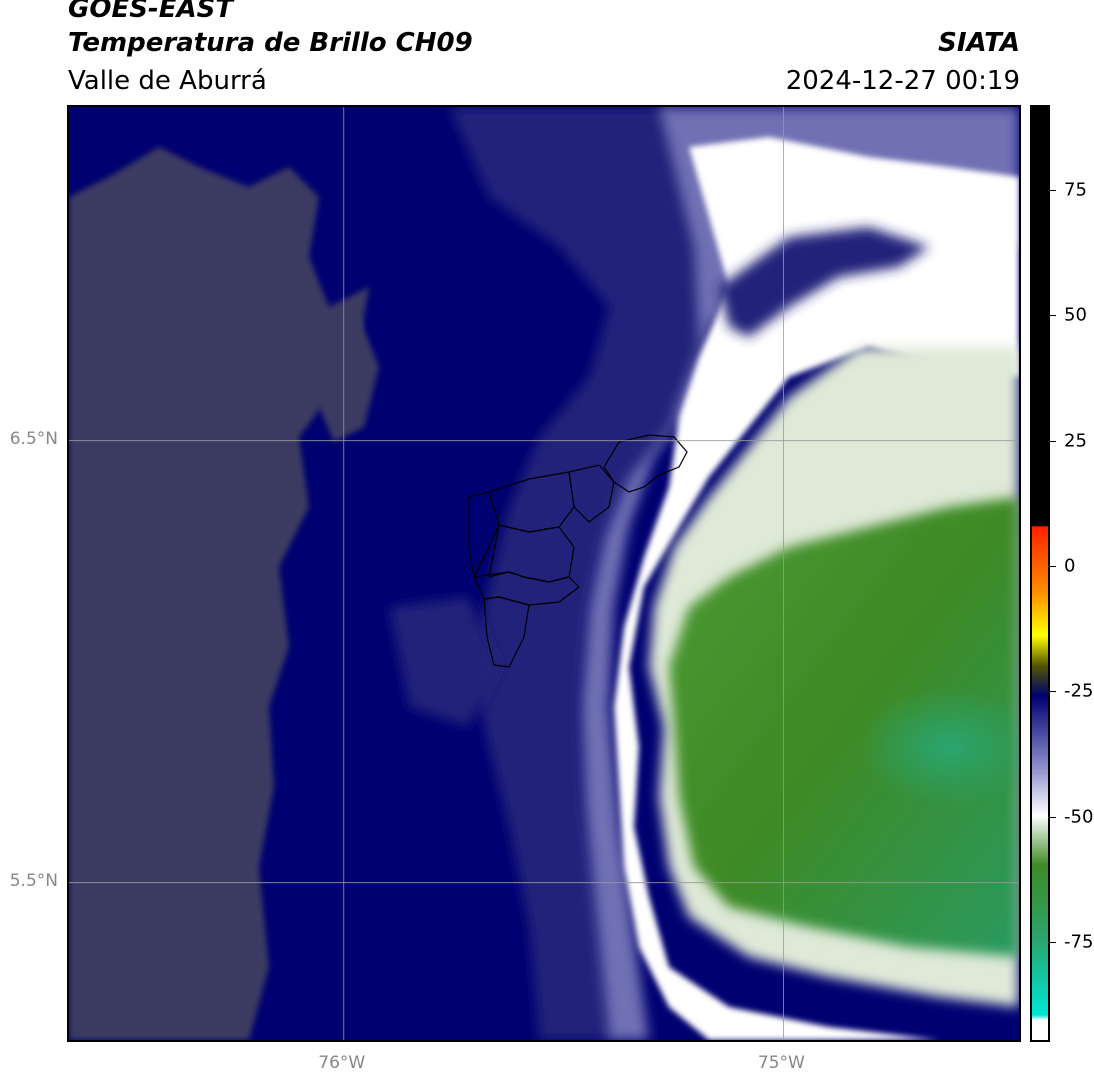  I want to click on colorbar-tick-label: 50, so click(1075, 315).